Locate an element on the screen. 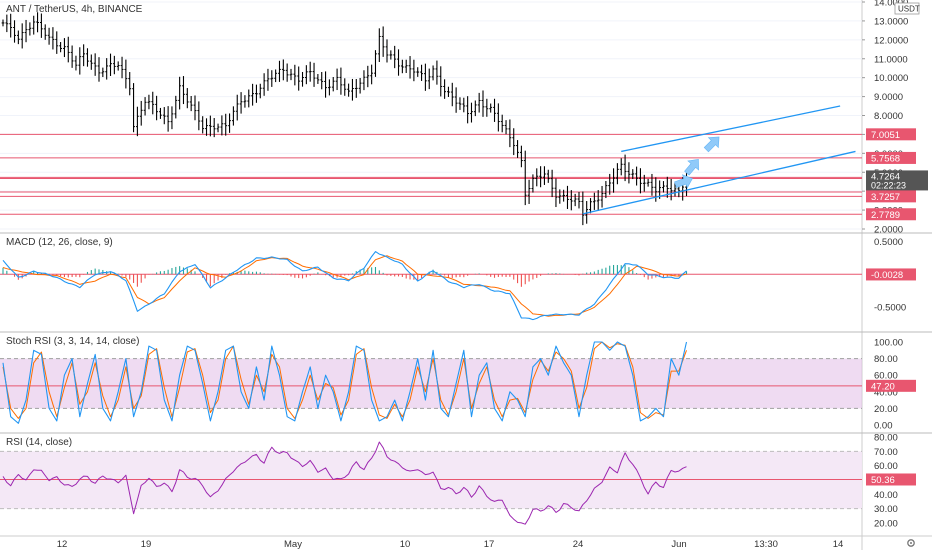  macd-value-badge-label: -0.0028 is located at coordinates (887, 275).